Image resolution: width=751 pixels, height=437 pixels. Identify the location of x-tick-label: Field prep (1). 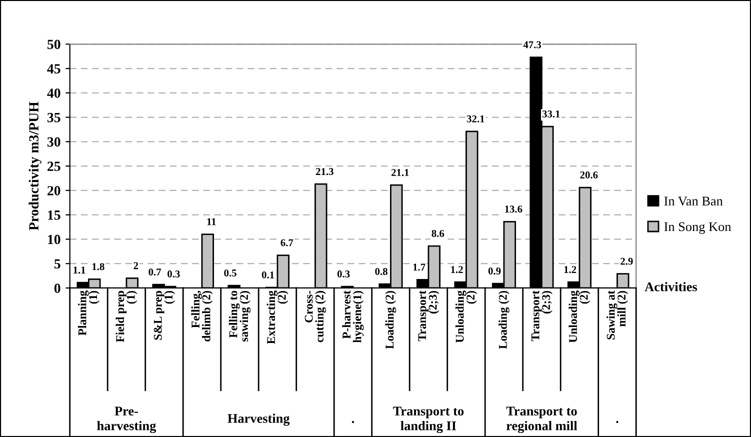
(127, 316).